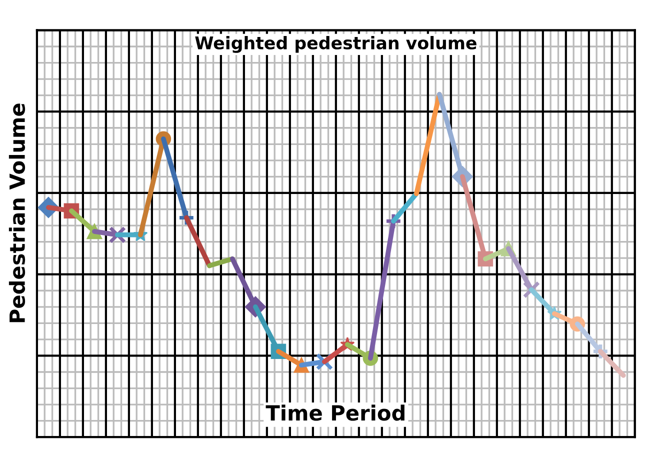 The height and width of the screenshot is (465, 660). Describe the element at coordinates (335, 412) in the screenshot. I see `x-axis-title: Time Period` at that location.